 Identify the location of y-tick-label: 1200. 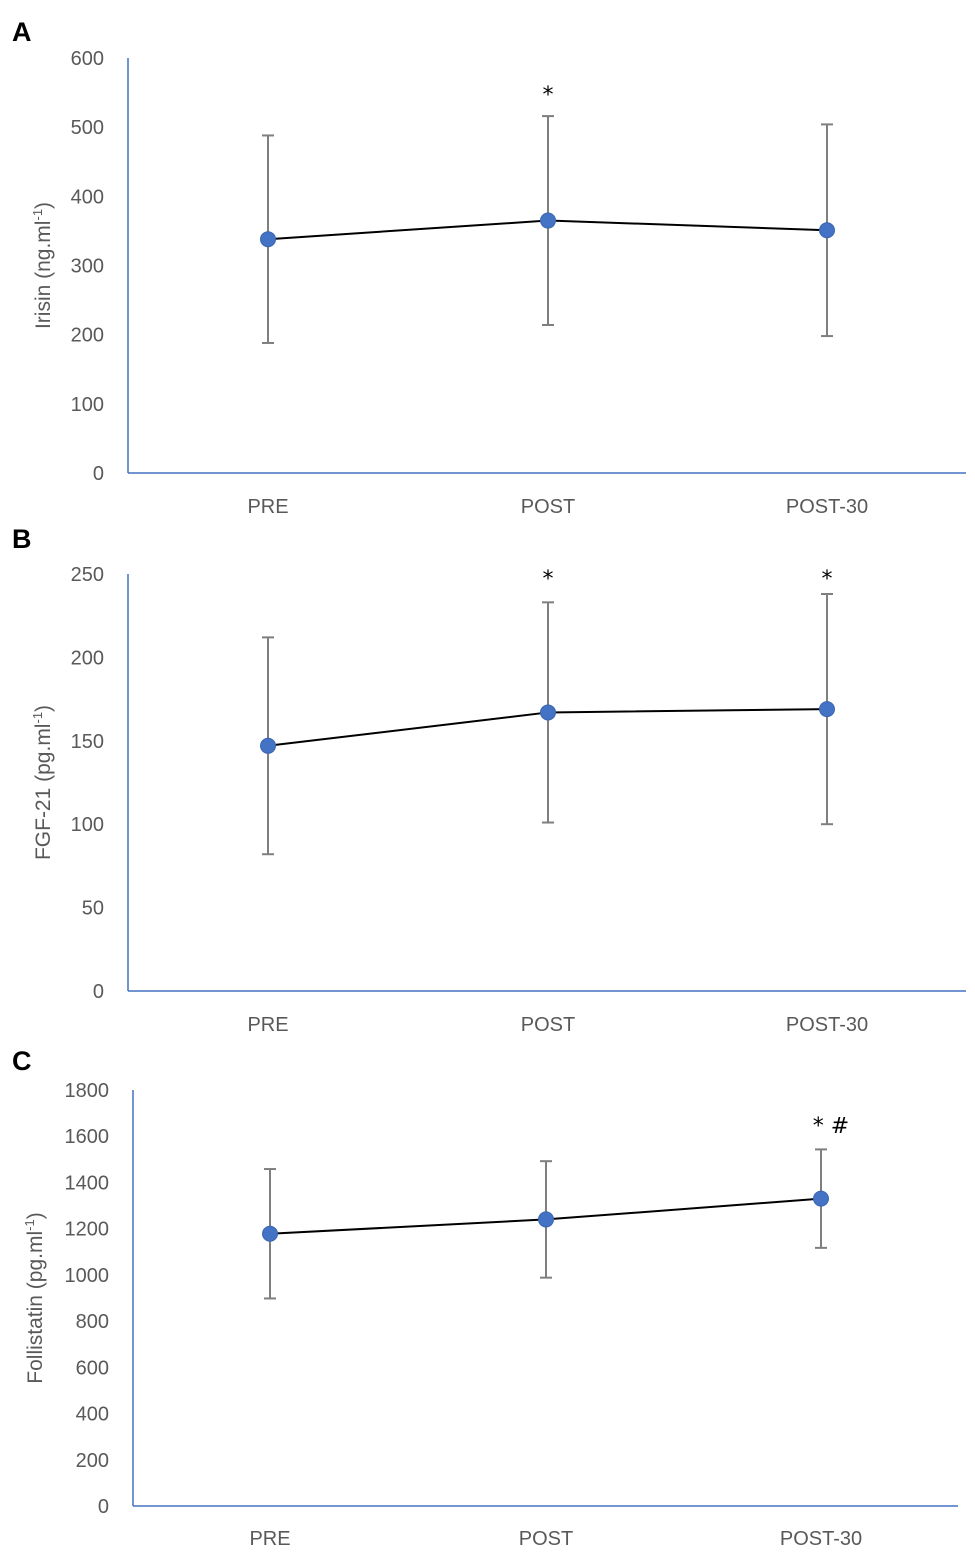
(87, 1230).